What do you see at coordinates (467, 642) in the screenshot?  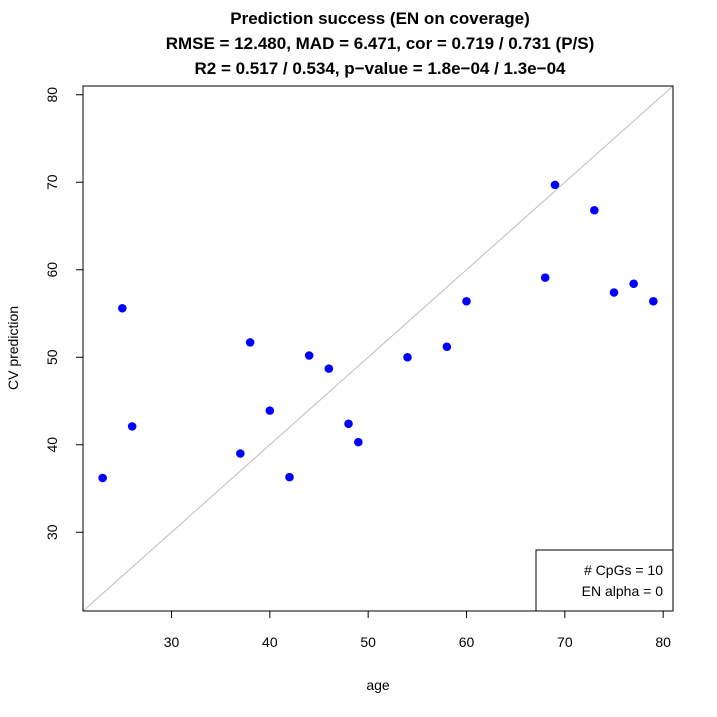 I see `x-tick-label-3: 60` at bounding box center [467, 642].